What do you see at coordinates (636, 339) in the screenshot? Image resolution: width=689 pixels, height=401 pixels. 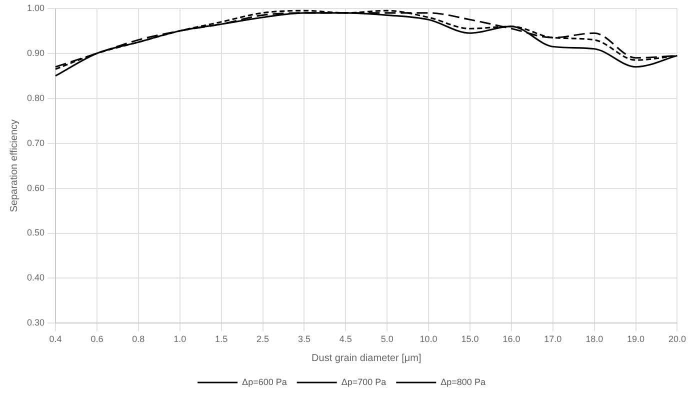 I see `x-tick-label: 19.0` at bounding box center [636, 339].